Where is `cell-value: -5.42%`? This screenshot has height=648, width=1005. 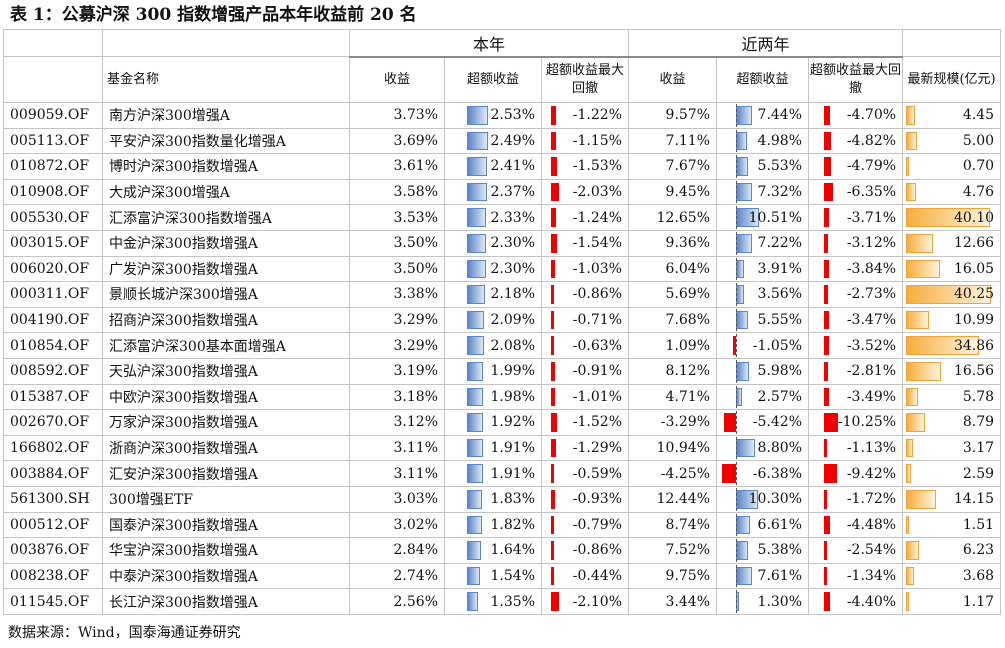
cell-value: -5.42% is located at coordinates (777, 422).